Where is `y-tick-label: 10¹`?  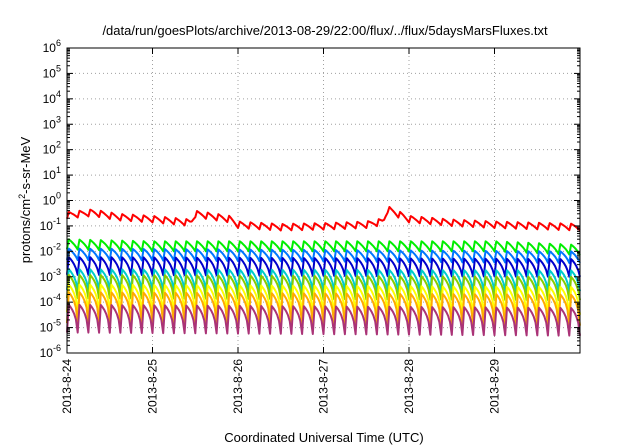
y-tick-label: 10¹ is located at coordinates (52, 173).